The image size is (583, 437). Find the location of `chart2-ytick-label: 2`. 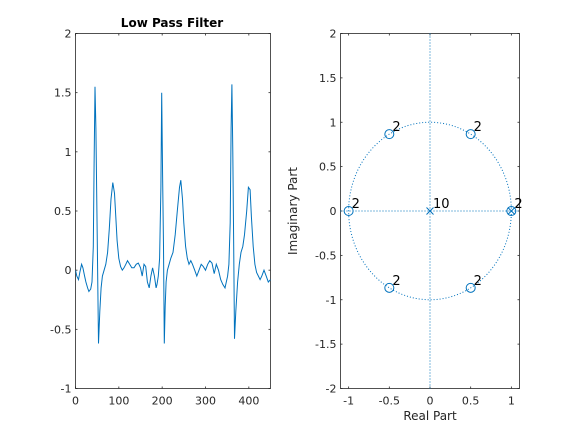

chart2-ytick-label: 2 is located at coordinates (333, 34).